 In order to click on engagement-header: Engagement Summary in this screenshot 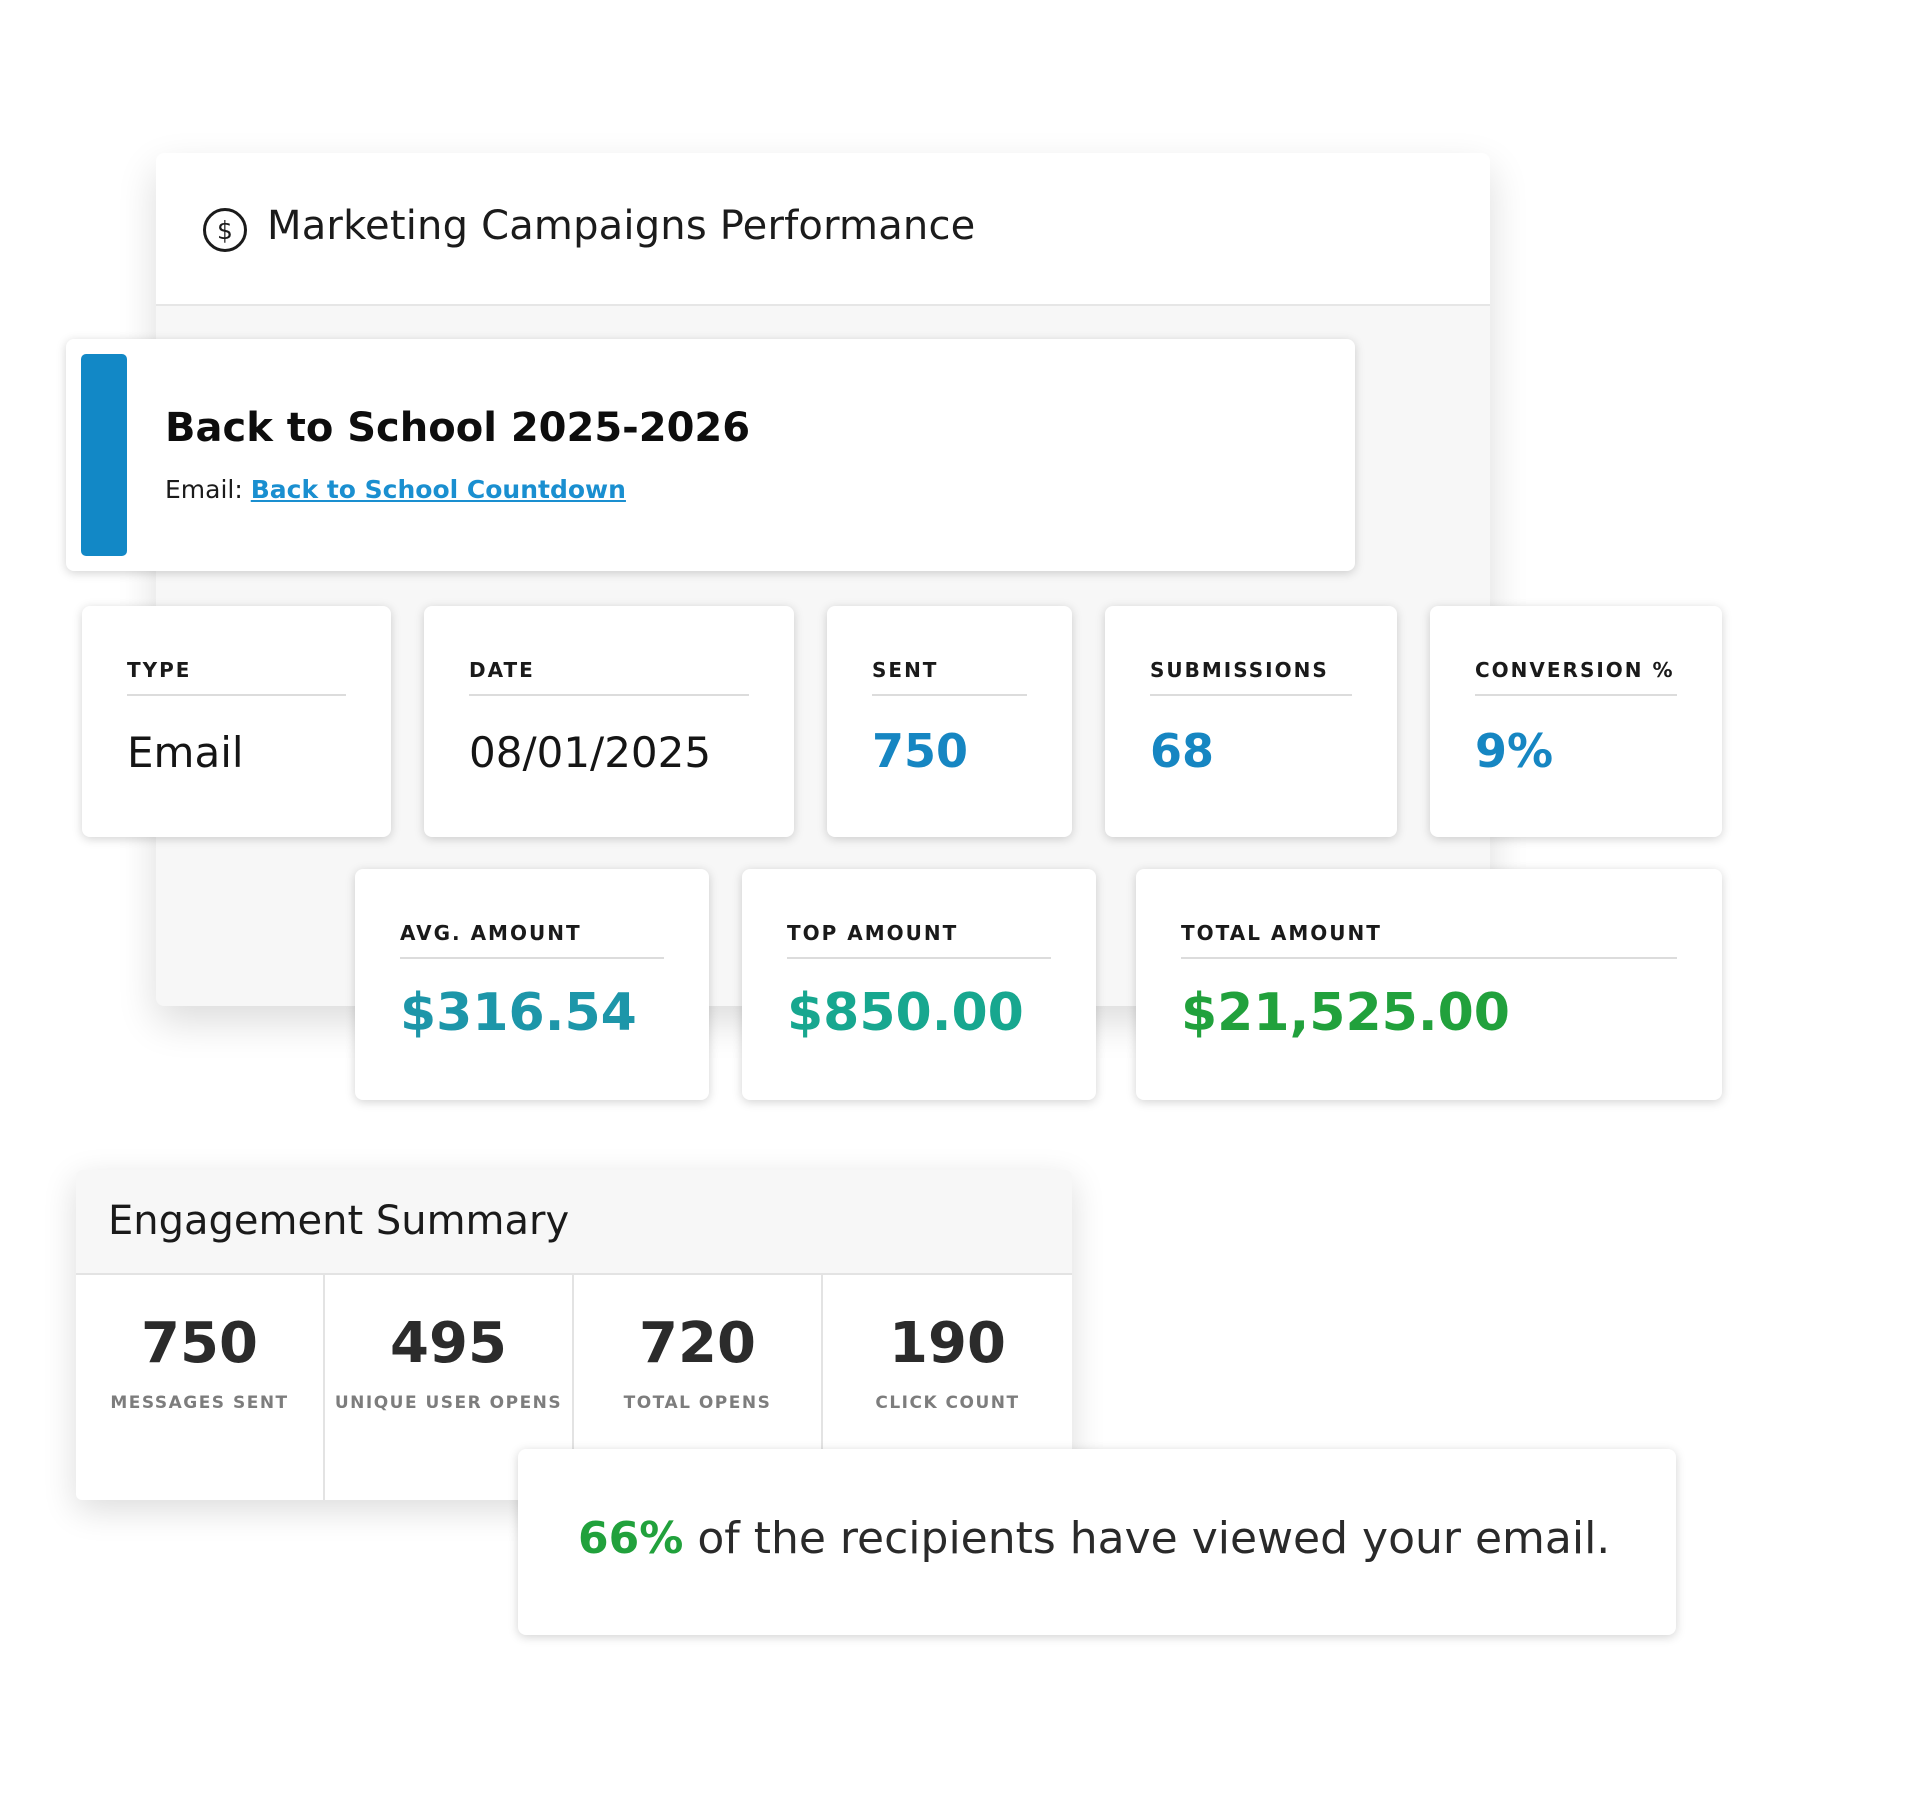, I will do `click(574, 1222)`.